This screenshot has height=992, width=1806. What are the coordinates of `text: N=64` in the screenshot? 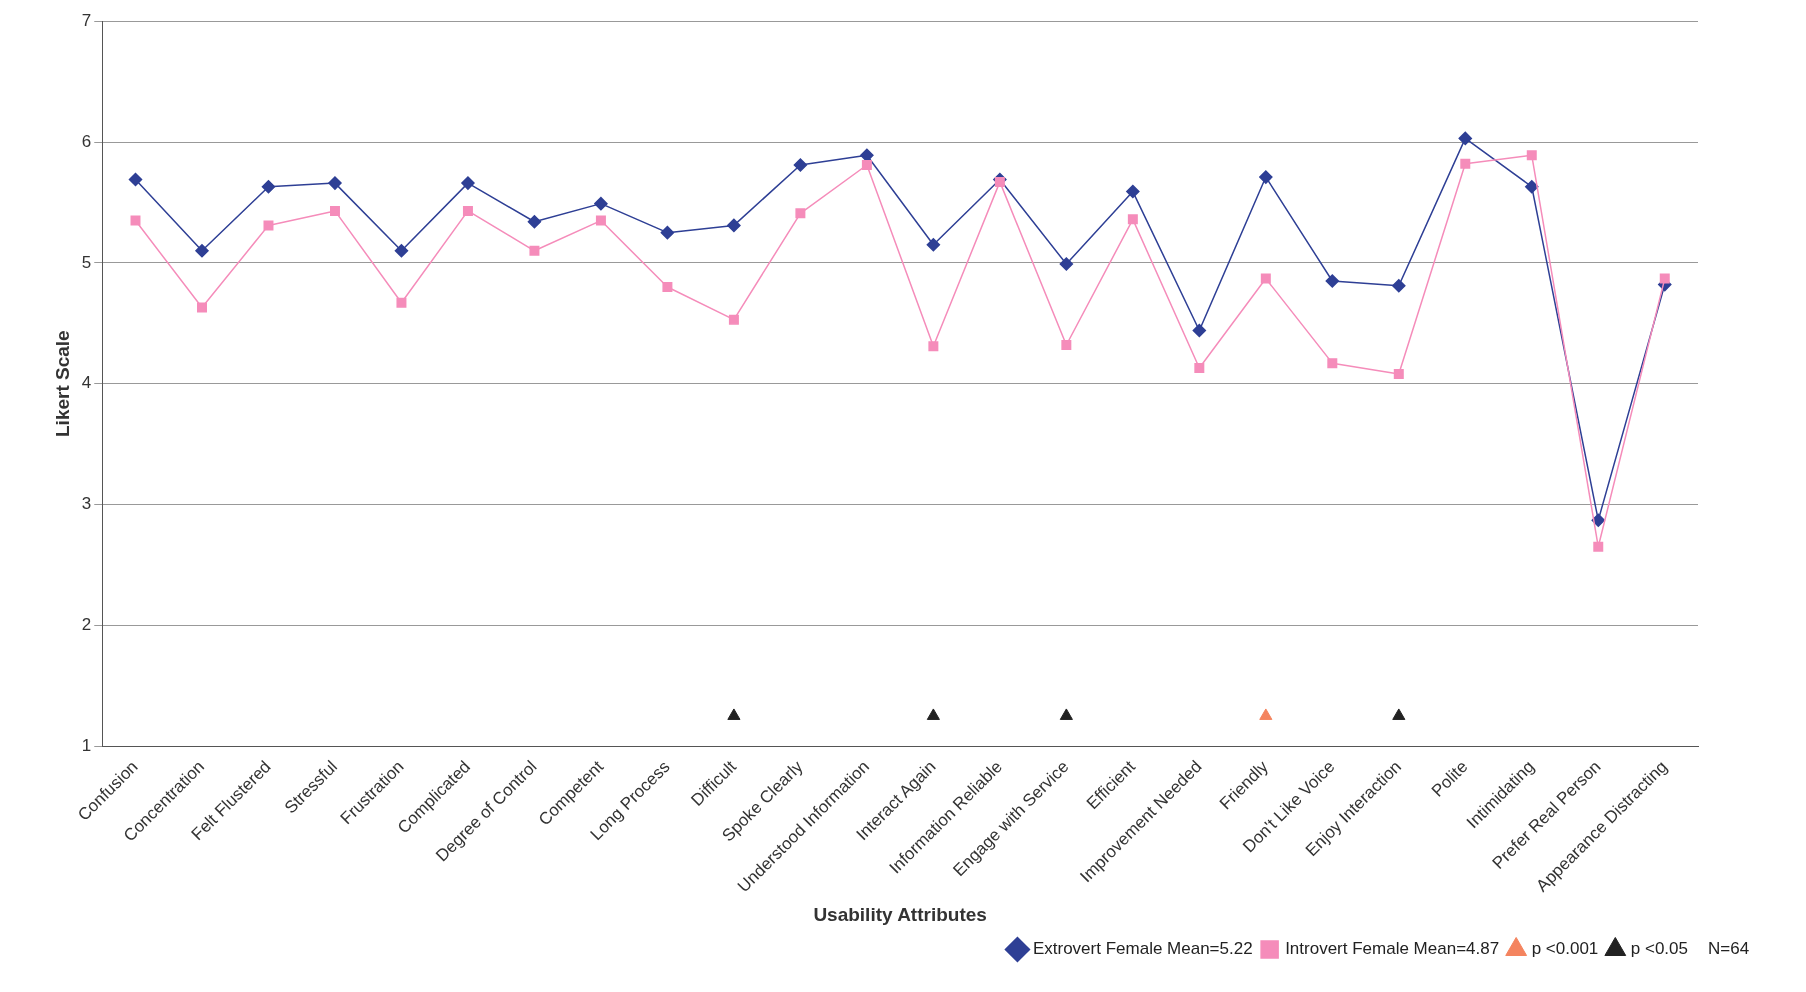 It's located at (1729, 949).